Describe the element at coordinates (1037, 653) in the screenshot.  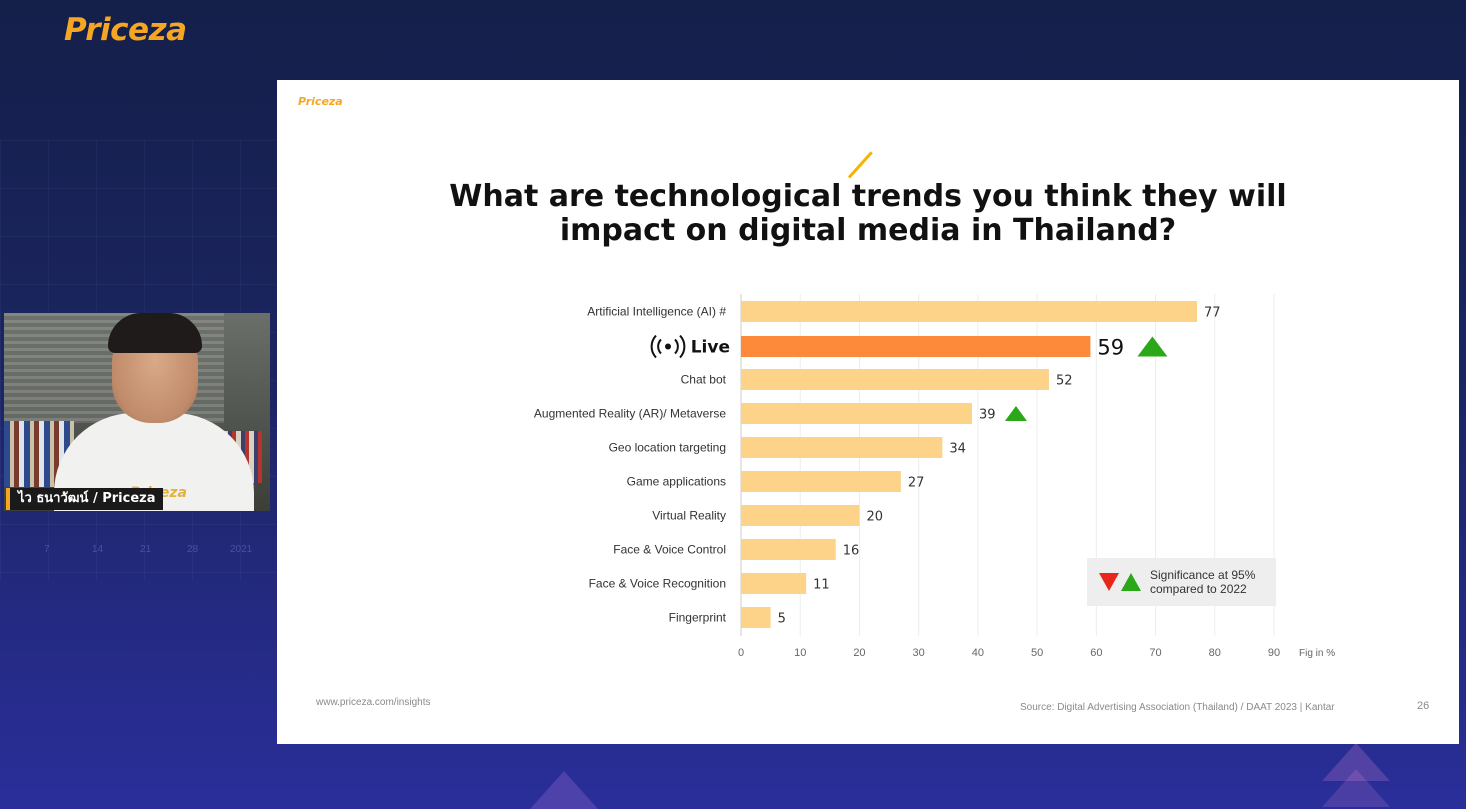
I see `x-tick-label: 50` at that location.